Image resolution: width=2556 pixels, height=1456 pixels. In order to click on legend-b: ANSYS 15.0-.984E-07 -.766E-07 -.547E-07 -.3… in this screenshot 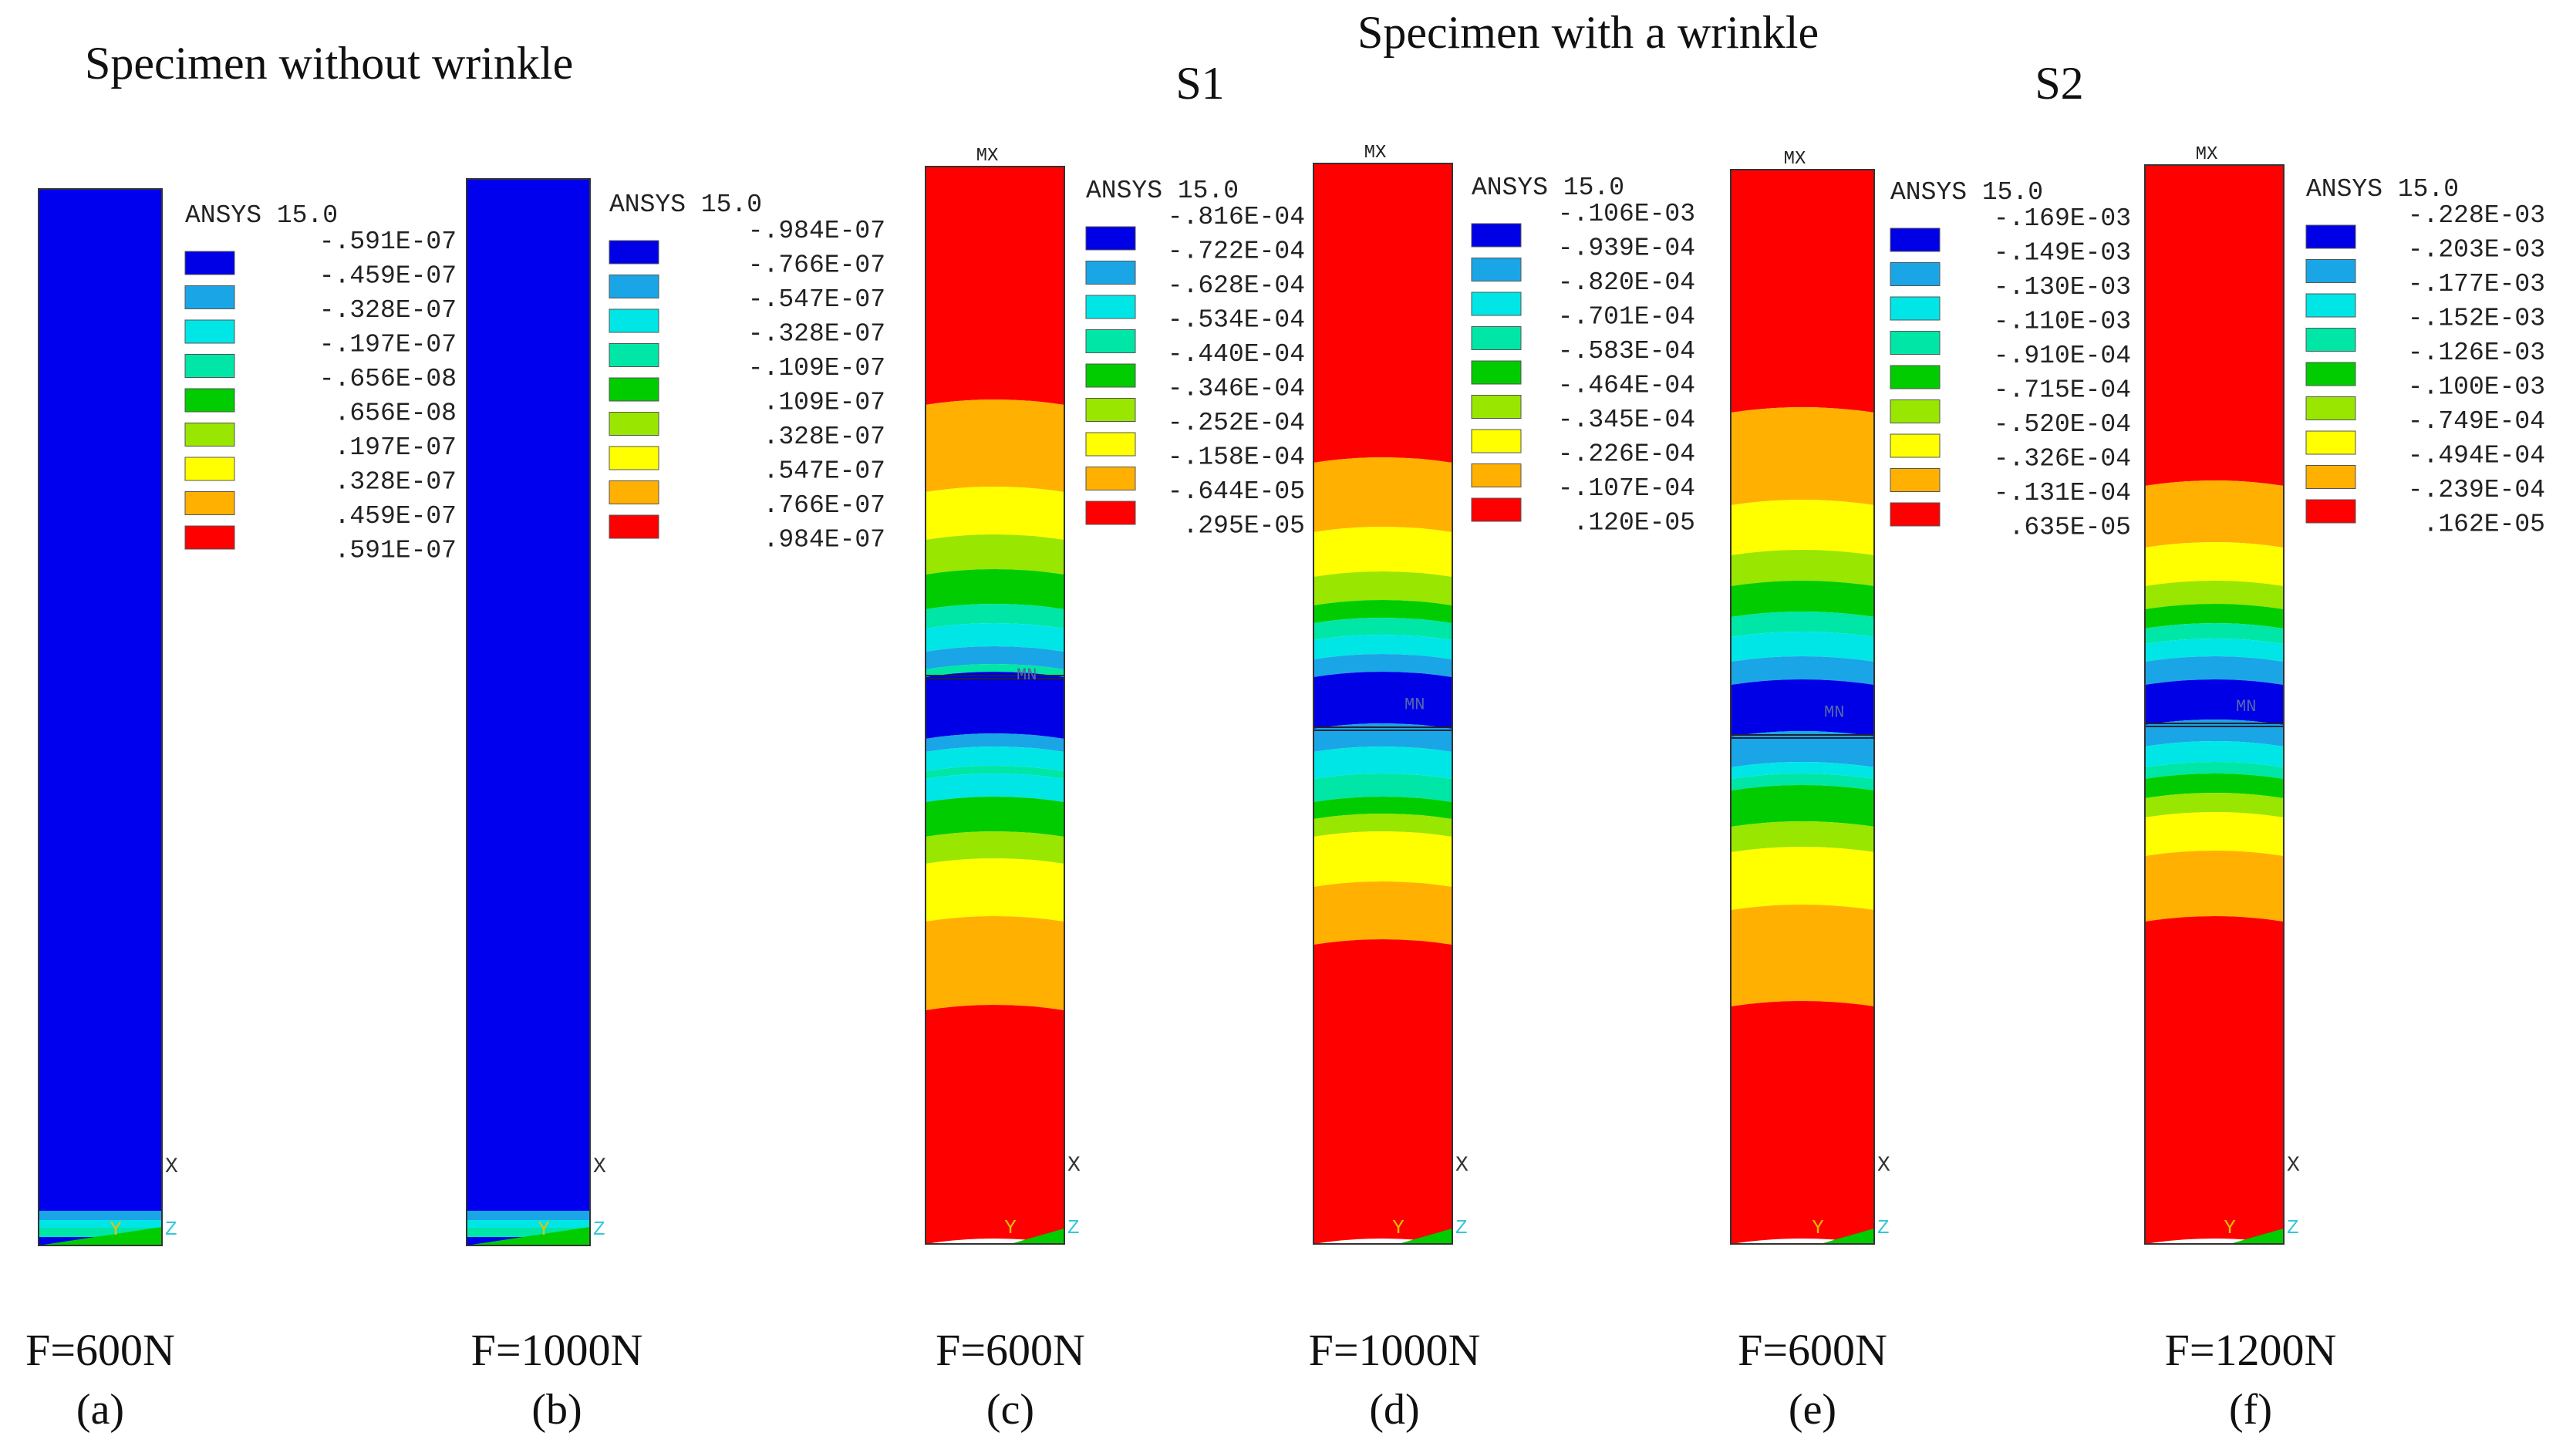, I will do `click(747, 372)`.